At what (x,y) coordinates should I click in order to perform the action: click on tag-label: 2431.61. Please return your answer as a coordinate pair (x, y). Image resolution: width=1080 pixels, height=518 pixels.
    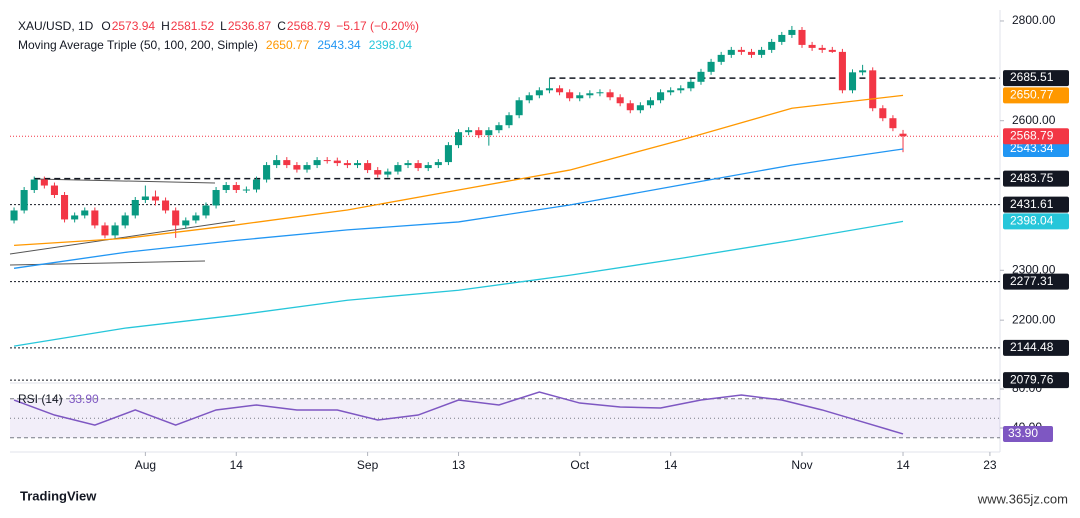
    Looking at the image, I should click on (1032, 204).